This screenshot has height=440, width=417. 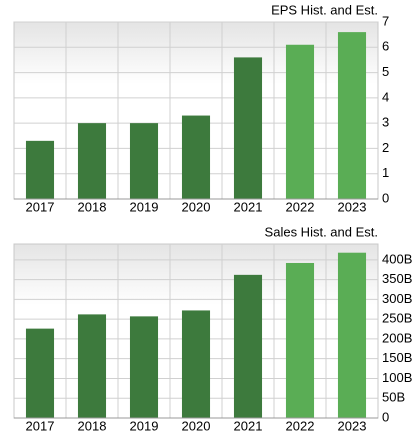 What do you see at coordinates (385, 71) in the screenshot?
I see `y-tick-label: 5` at bounding box center [385, 71].